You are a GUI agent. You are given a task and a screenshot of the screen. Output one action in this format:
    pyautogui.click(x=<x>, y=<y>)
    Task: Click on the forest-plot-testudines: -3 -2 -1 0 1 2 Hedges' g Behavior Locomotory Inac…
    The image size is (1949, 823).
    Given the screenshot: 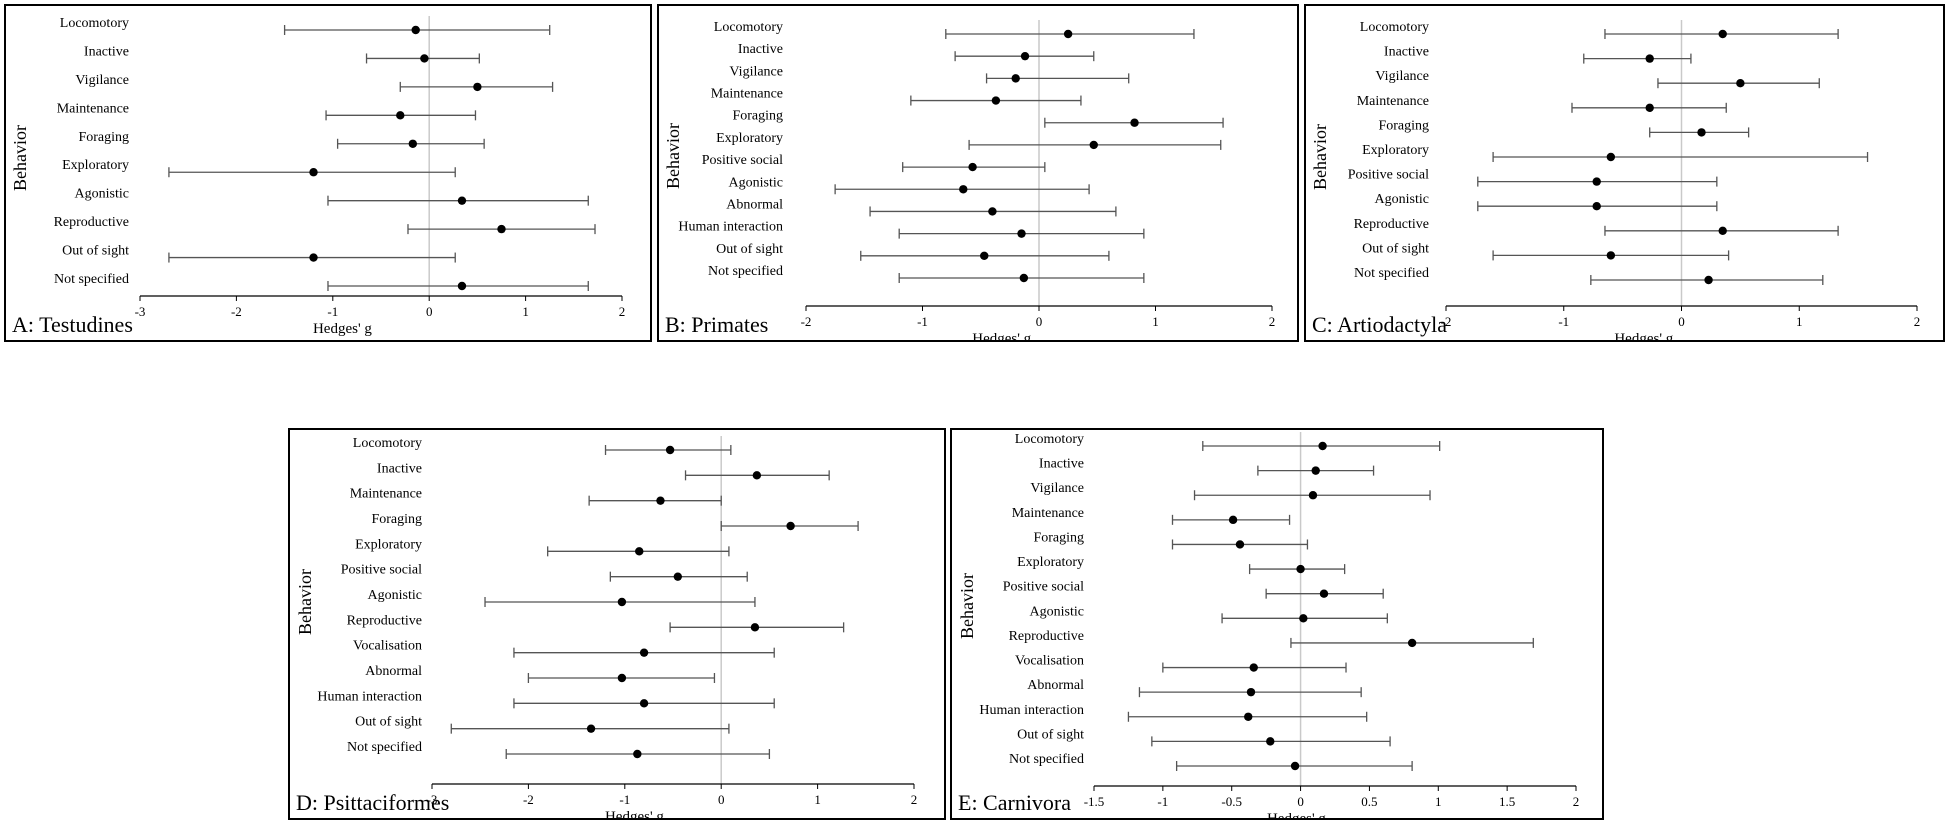 What is the action you would take?
    pyautogui.click(x=328, y=173)
    